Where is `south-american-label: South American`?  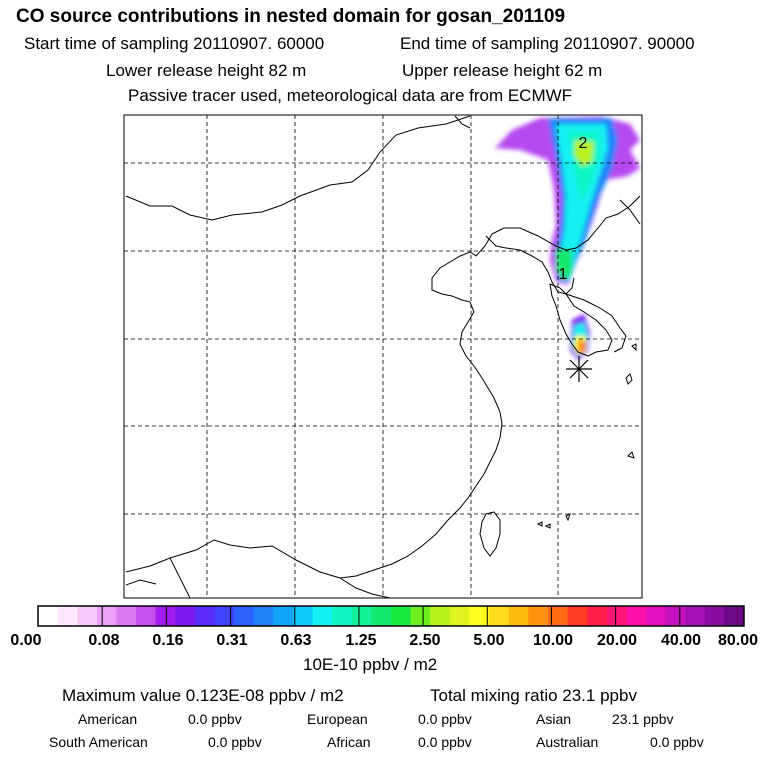 south-american-label: South American is located at coordinates (98, 742).